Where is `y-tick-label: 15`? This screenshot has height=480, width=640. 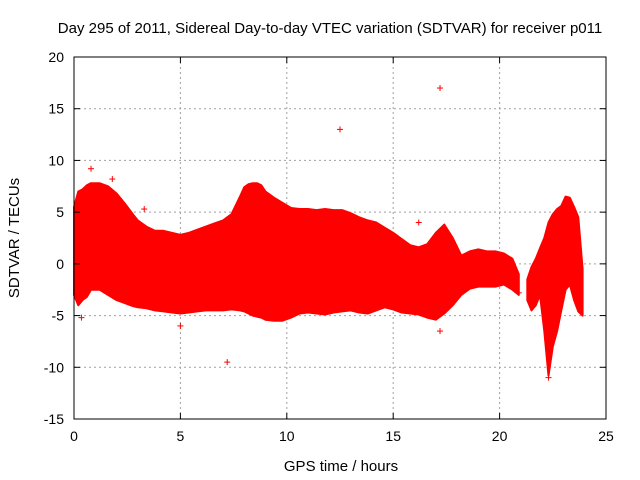
y-tick-label: 15 is located at coordinates (56, 109).